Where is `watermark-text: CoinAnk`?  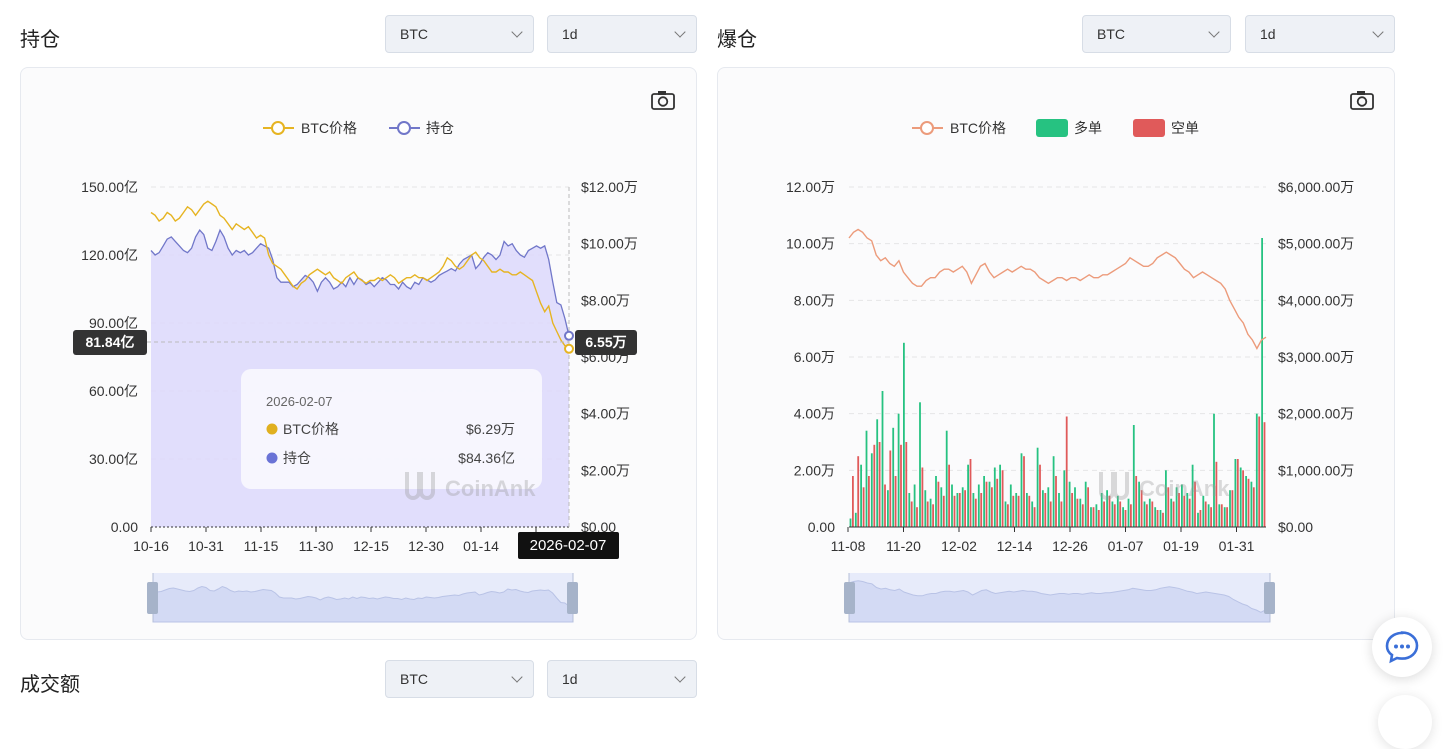 watermark-text: CoinAnk is located at coordinates (490, 488).